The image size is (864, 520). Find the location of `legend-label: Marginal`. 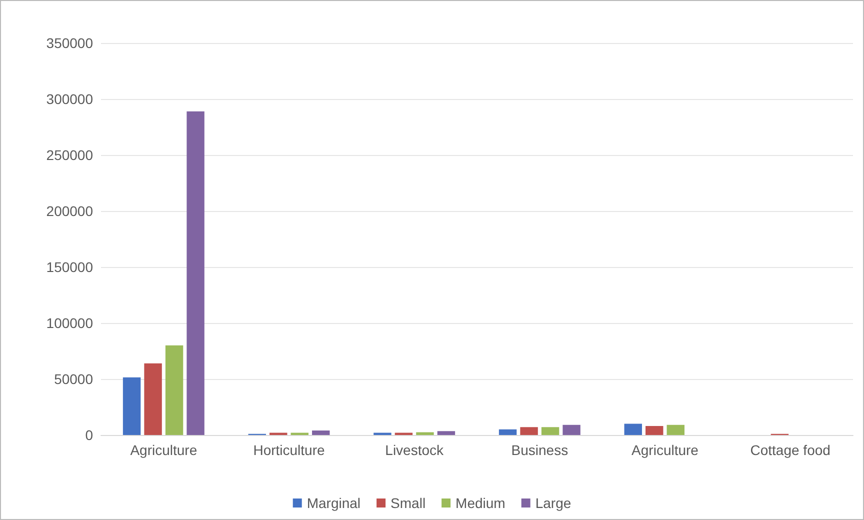

legend-label: Marginal is located at coordinates (333, 503).